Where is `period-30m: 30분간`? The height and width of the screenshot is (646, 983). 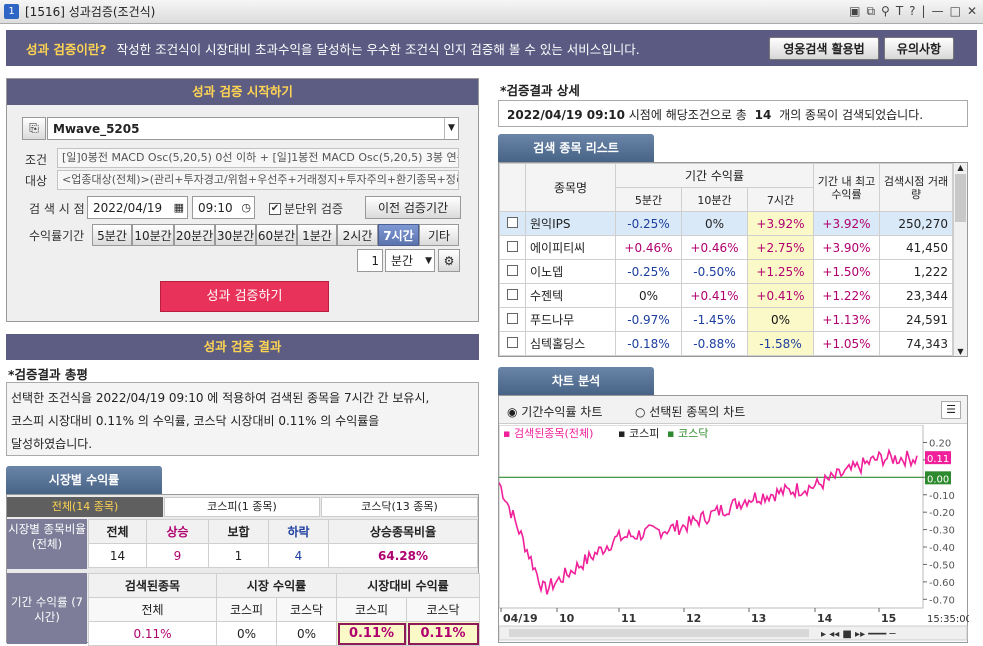 period-30m: 30분간 is located at coordinates (235, 235).